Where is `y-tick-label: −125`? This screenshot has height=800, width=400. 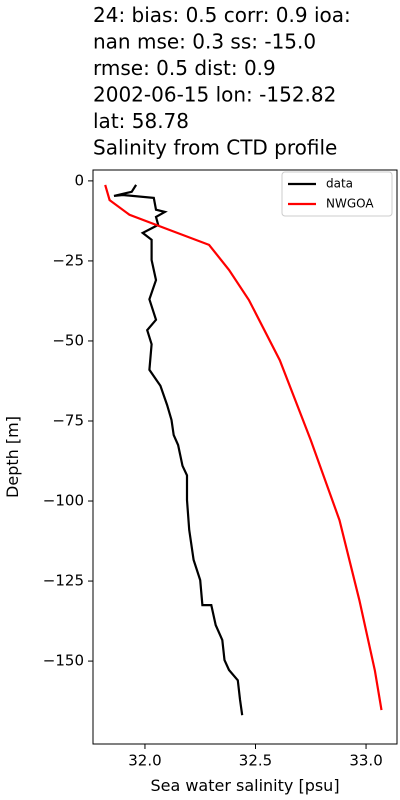
y-tick-label: −125 is located at coordinates (63, 581).